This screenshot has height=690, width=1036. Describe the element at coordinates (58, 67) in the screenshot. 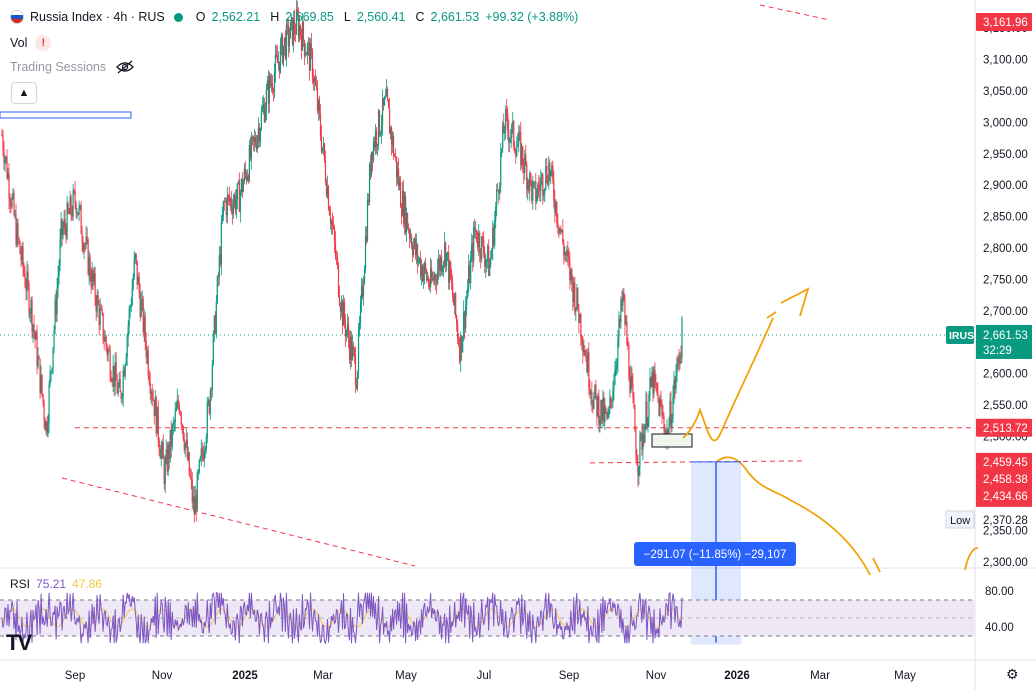

I see `trading-sessions-label: Trading Sessions` at that location.